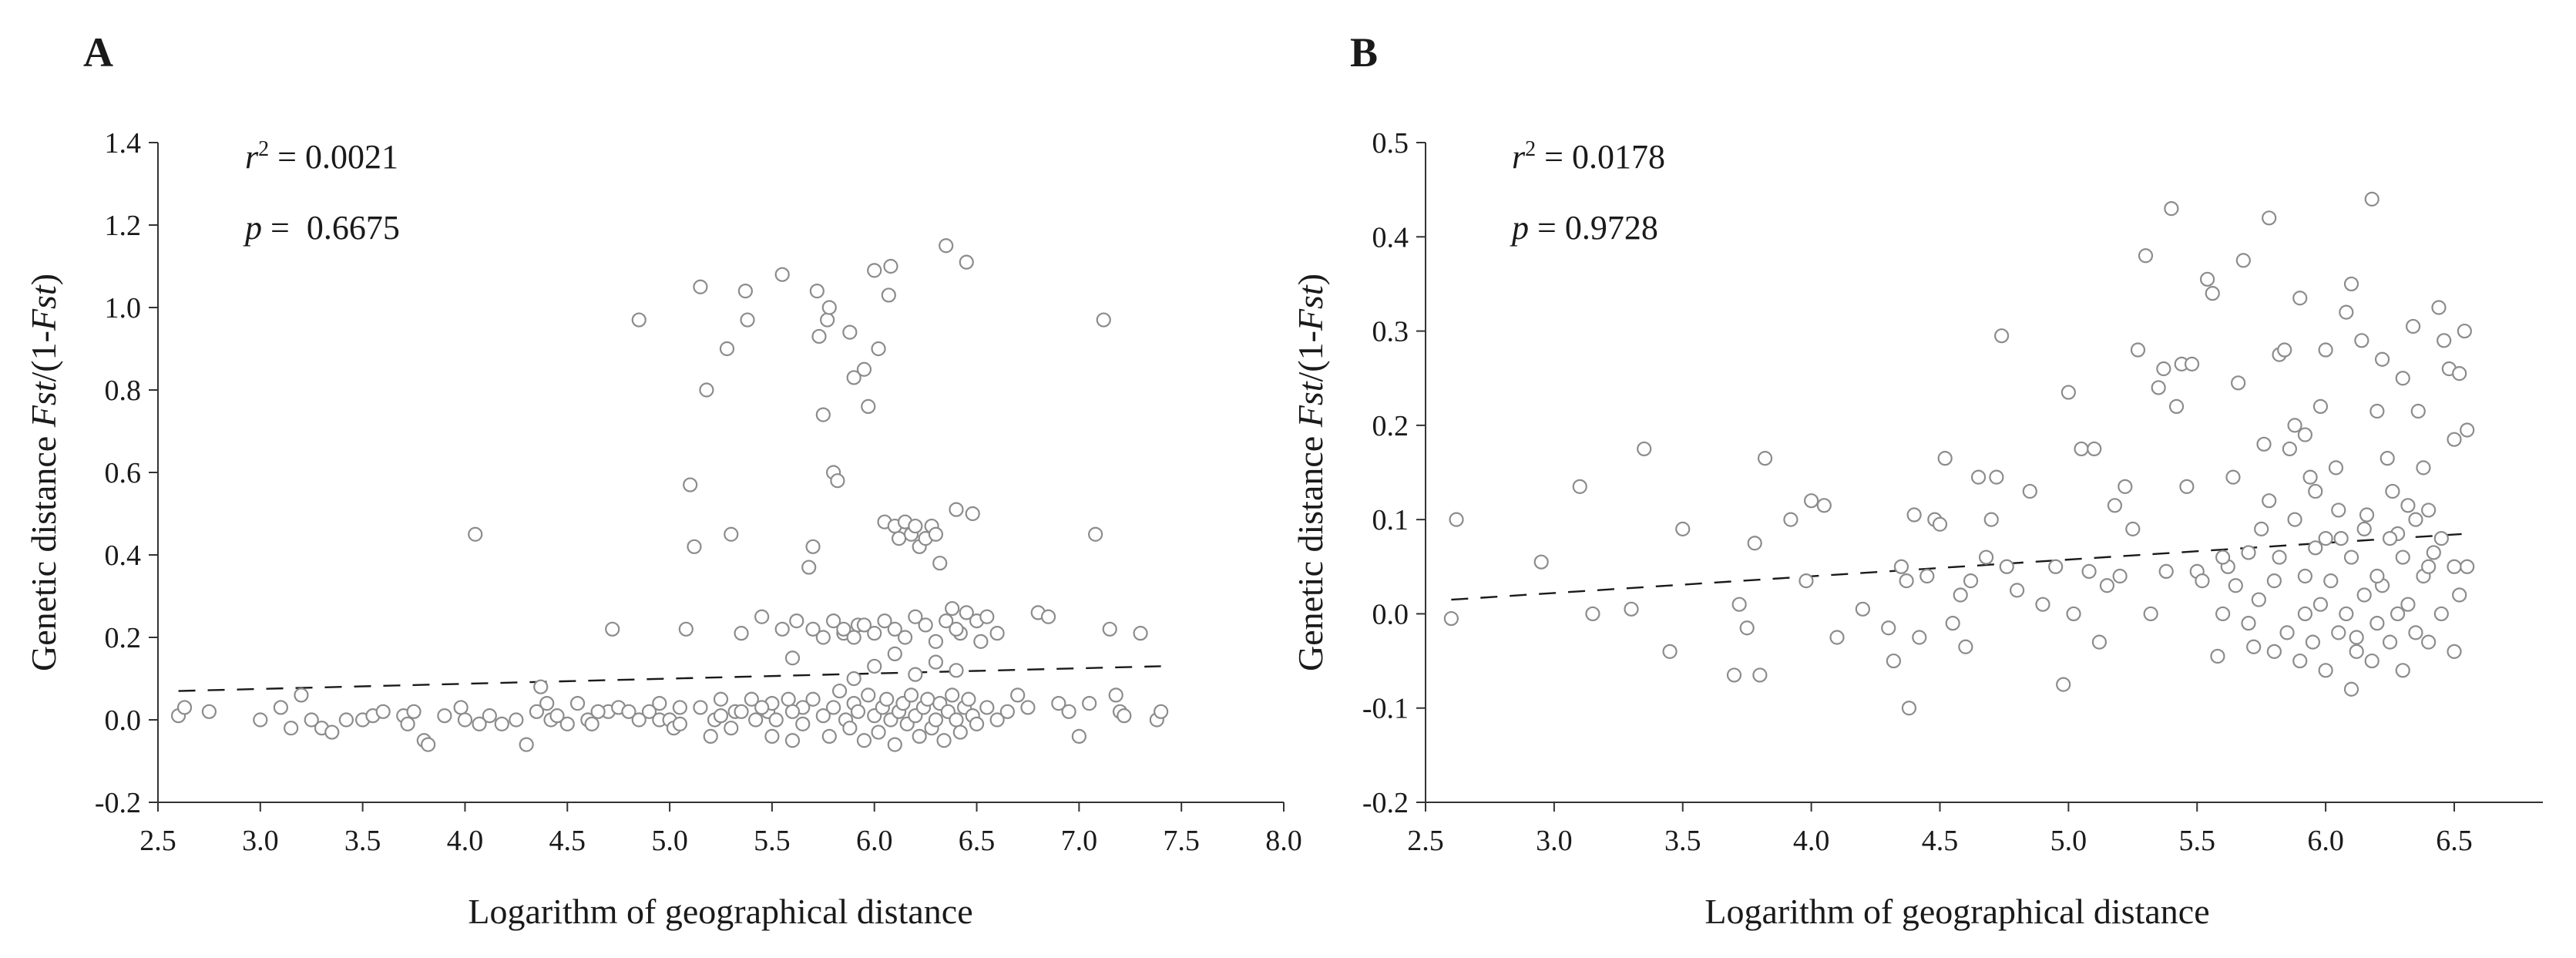  What do you see at coordinates (1310, 472) in the screenshot?
I see `panel-b-y-axis-label: Genetic distance Fst/(1-Fst)` at bounding box center [1310, 472].